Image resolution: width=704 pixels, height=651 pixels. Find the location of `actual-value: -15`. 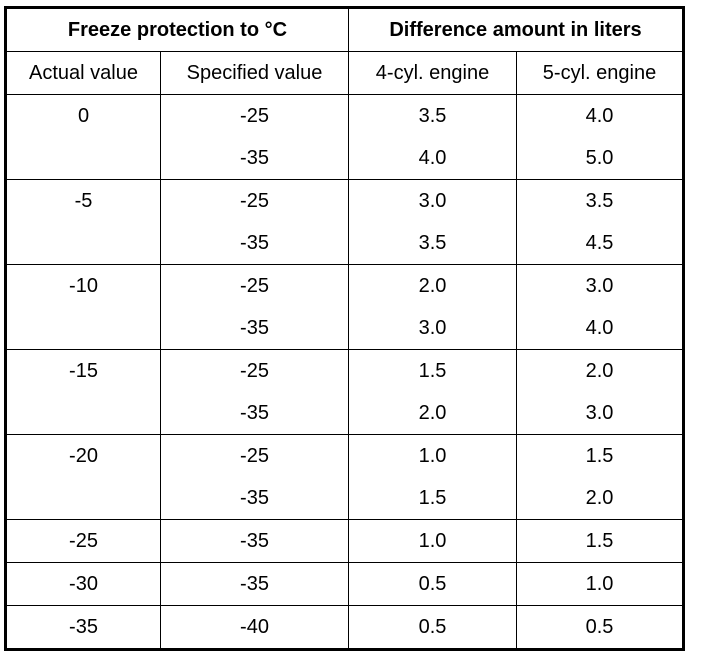

actual-value: -15 is located at coordinates (83, 392).